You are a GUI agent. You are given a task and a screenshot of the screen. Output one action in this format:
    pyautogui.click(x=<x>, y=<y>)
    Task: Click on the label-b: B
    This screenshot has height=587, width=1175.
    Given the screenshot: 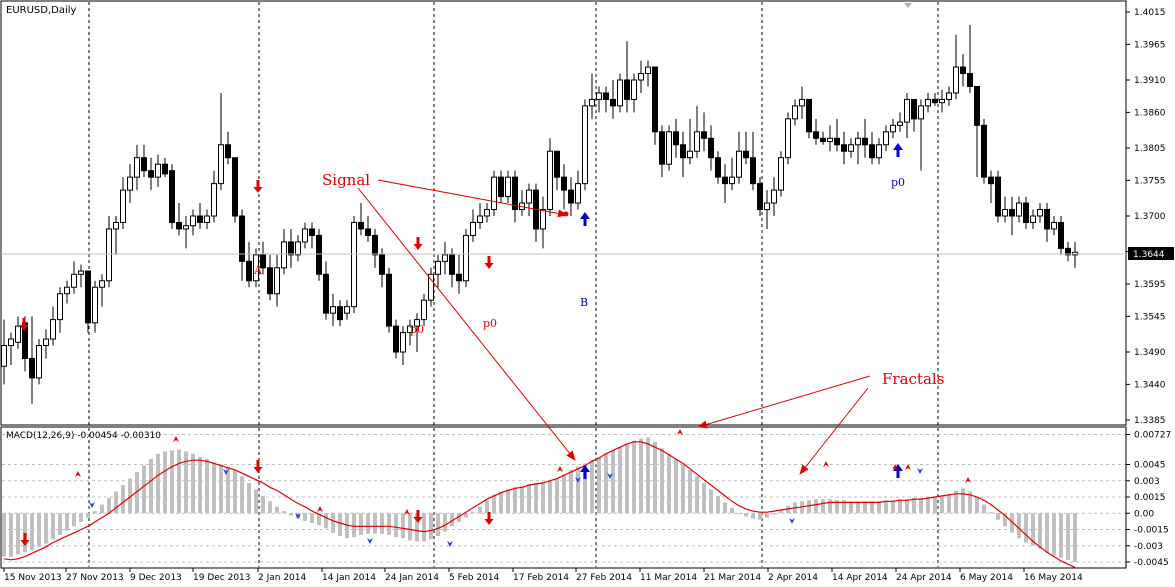 What is the action you would take?
    pyautogui.click(x=584, y=302)
    